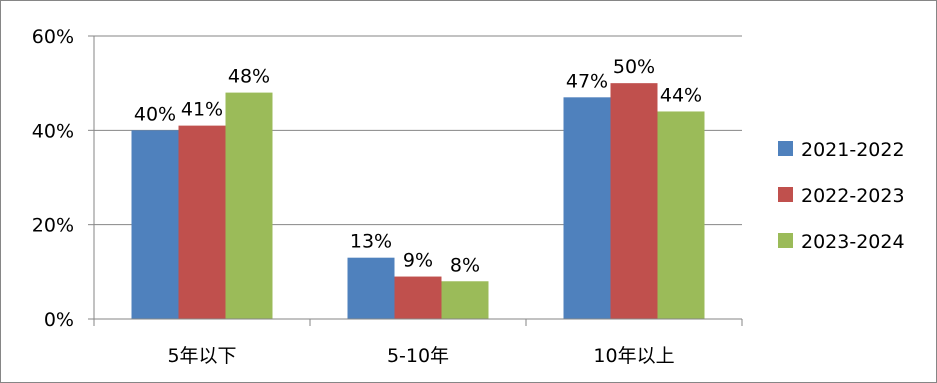 The width and height of the screenshot is (937, 383). Describe the element at coordinates (249, 77) in the screenshot. I see `bar-data-label: 48%` at that location.